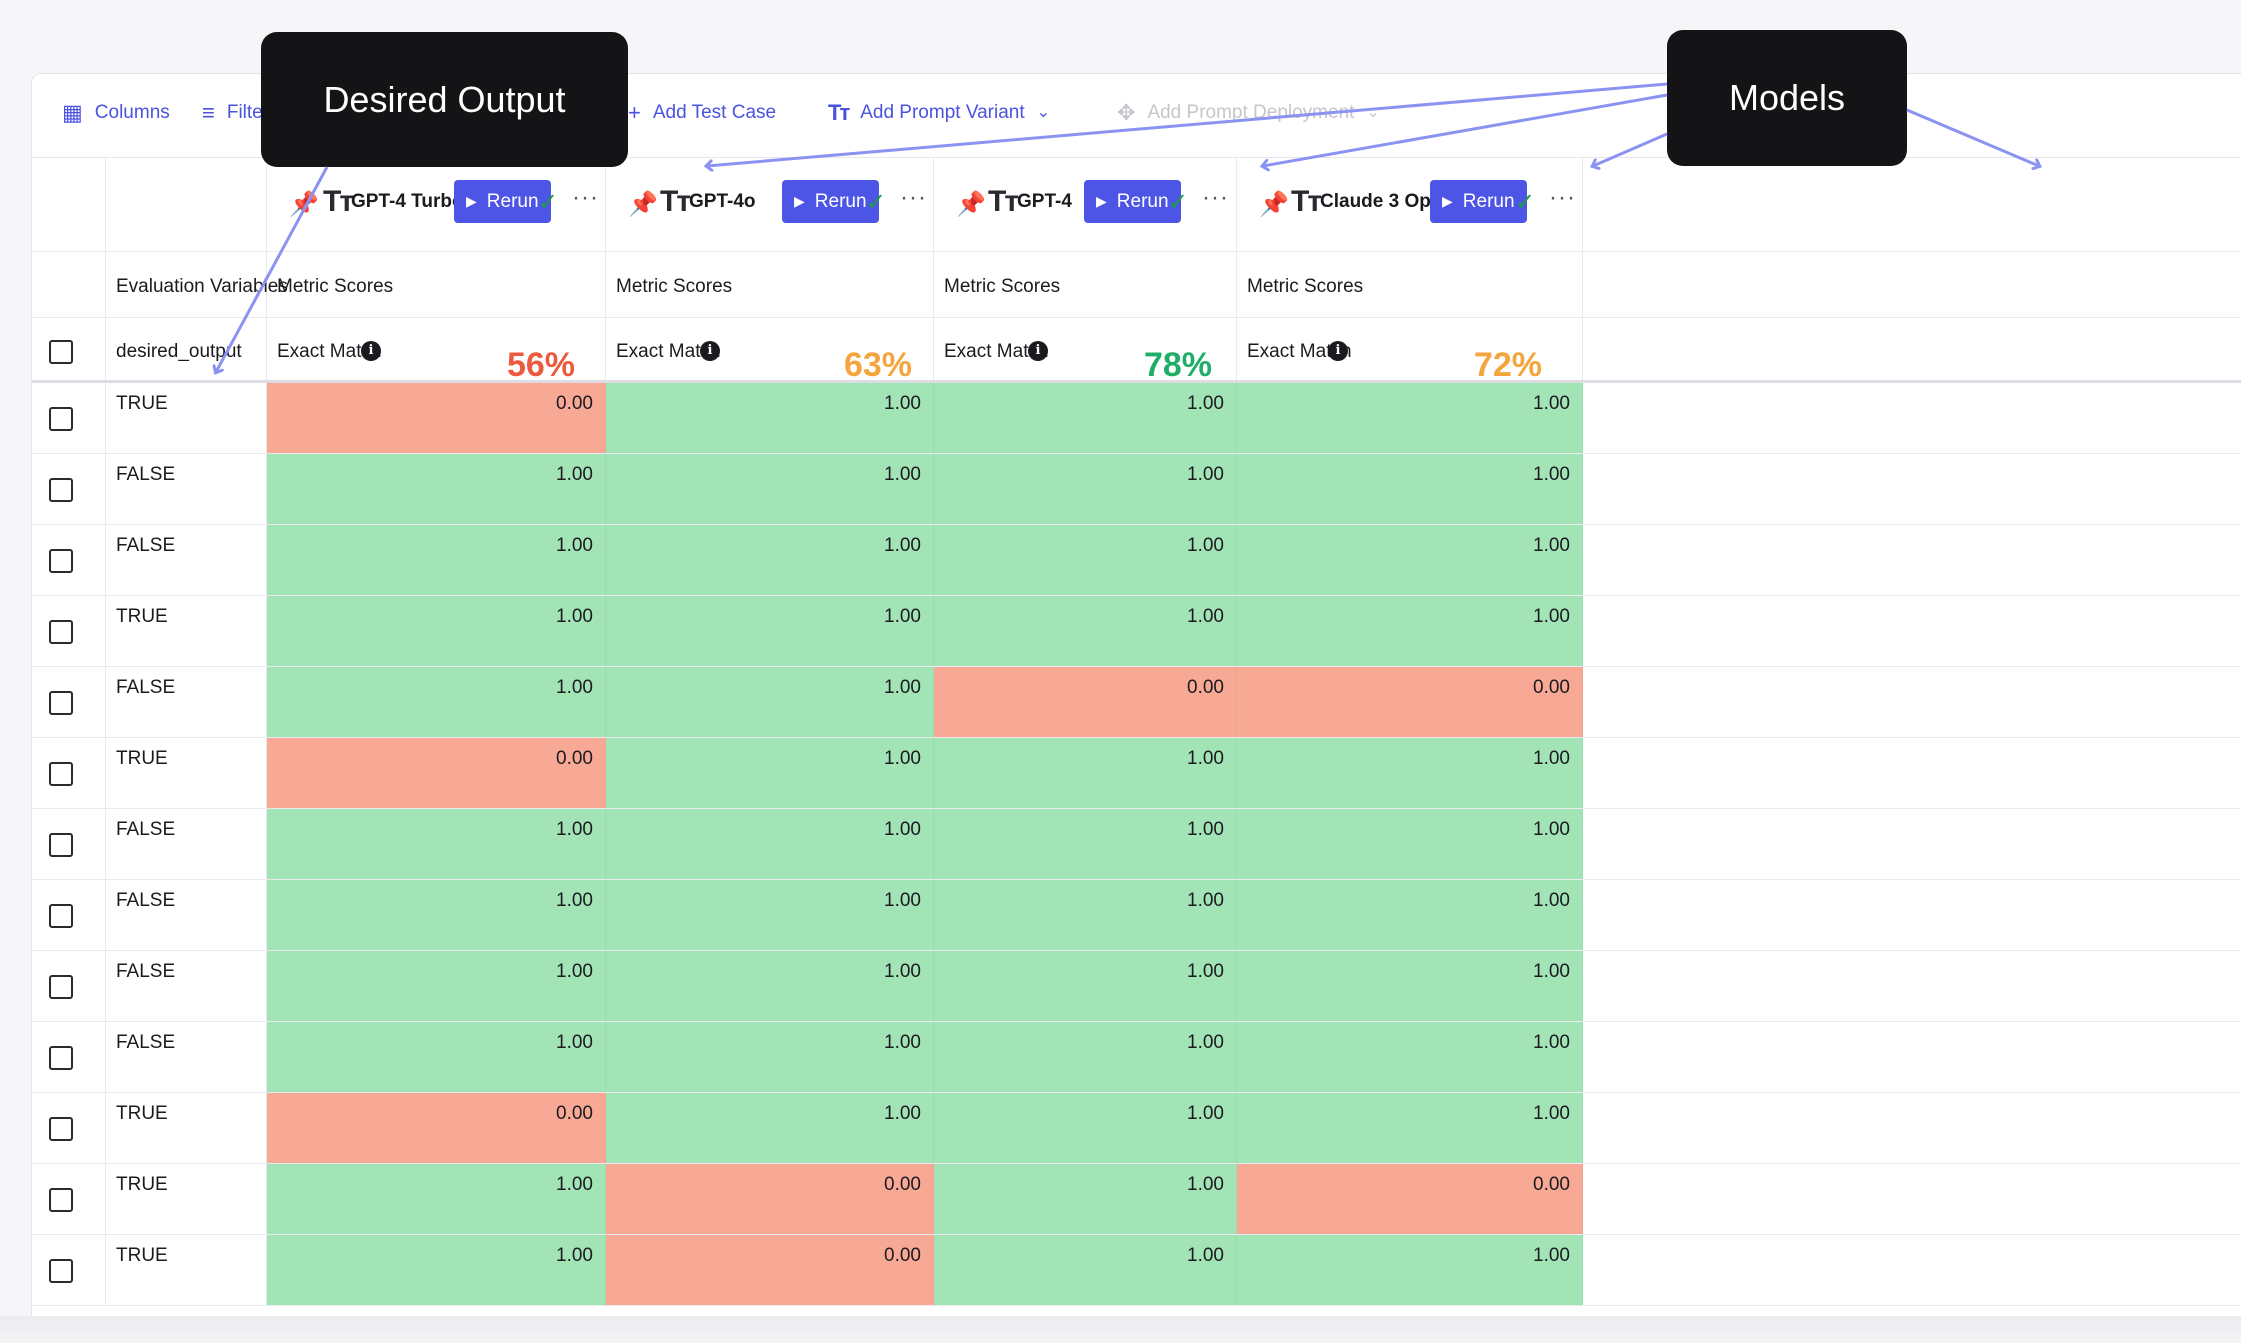 This screenshot has height=1343, width=2241. I want to click on table-row: FALSE 1.00 1.00 0.00 0.00, so click(1136, 702).